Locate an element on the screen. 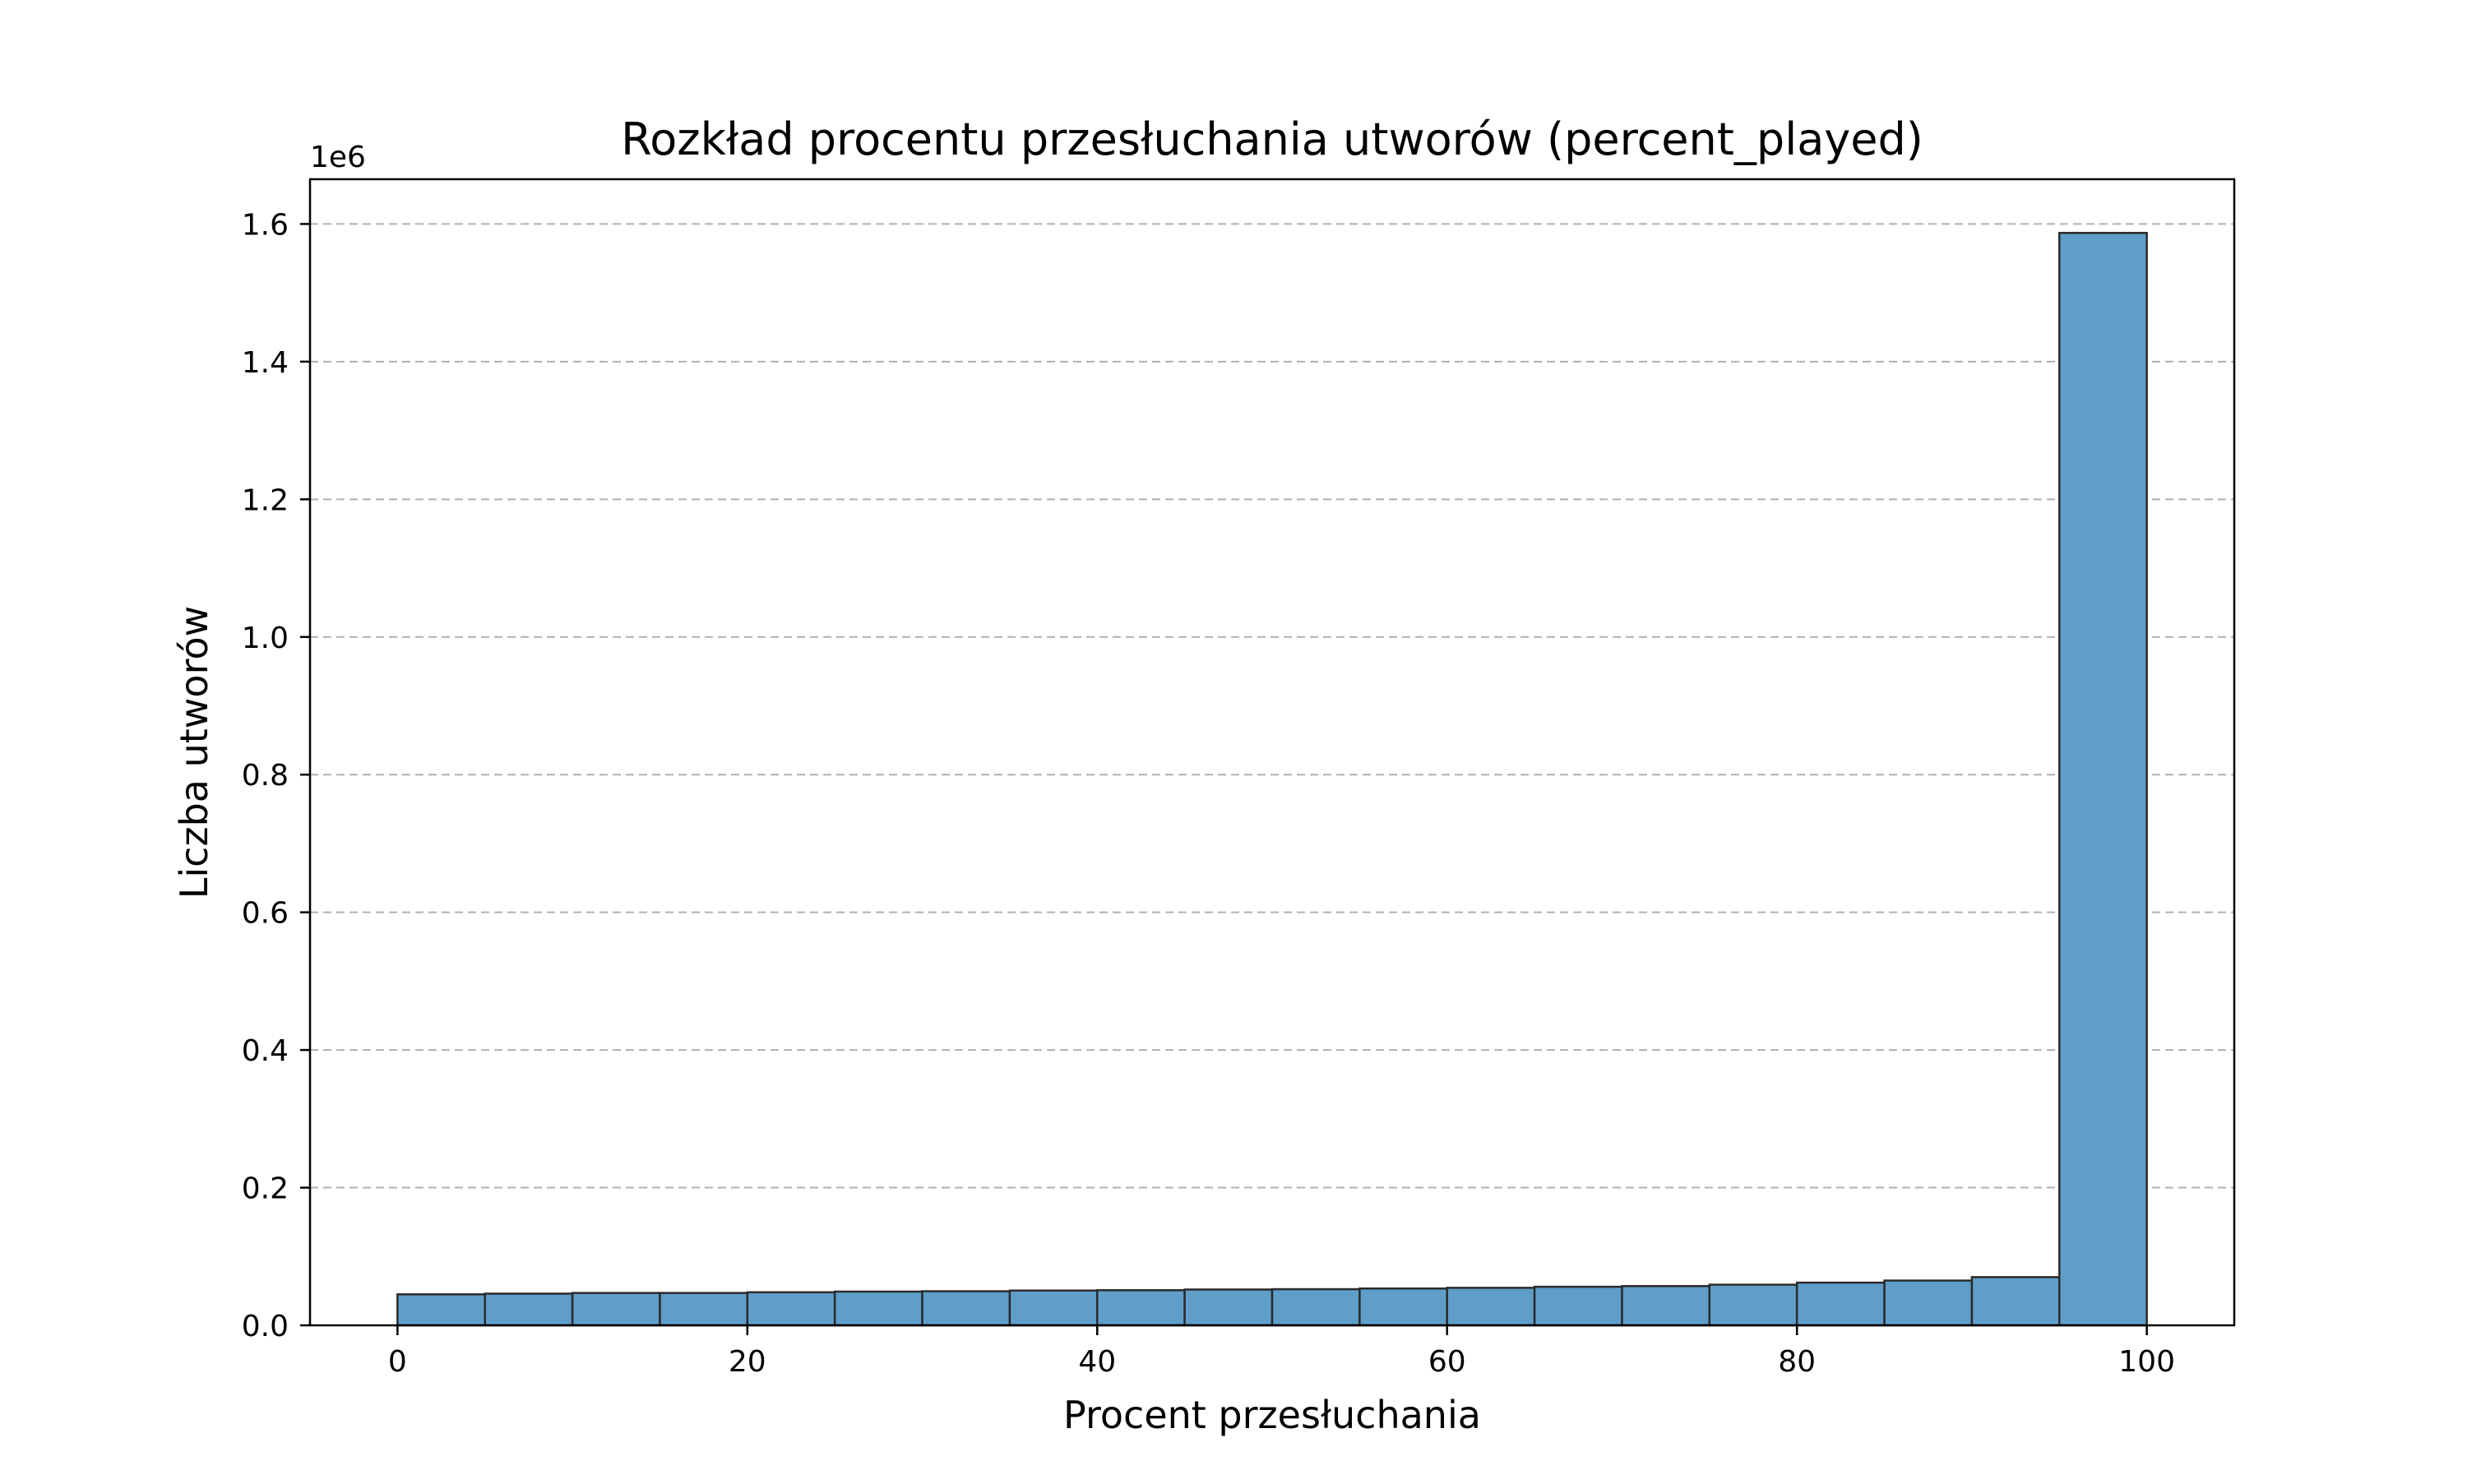 The height and width of the screenshot is (1484, 2467). x-axis-label: Procent przesłuchania is located at coordinates (1272, 1415).